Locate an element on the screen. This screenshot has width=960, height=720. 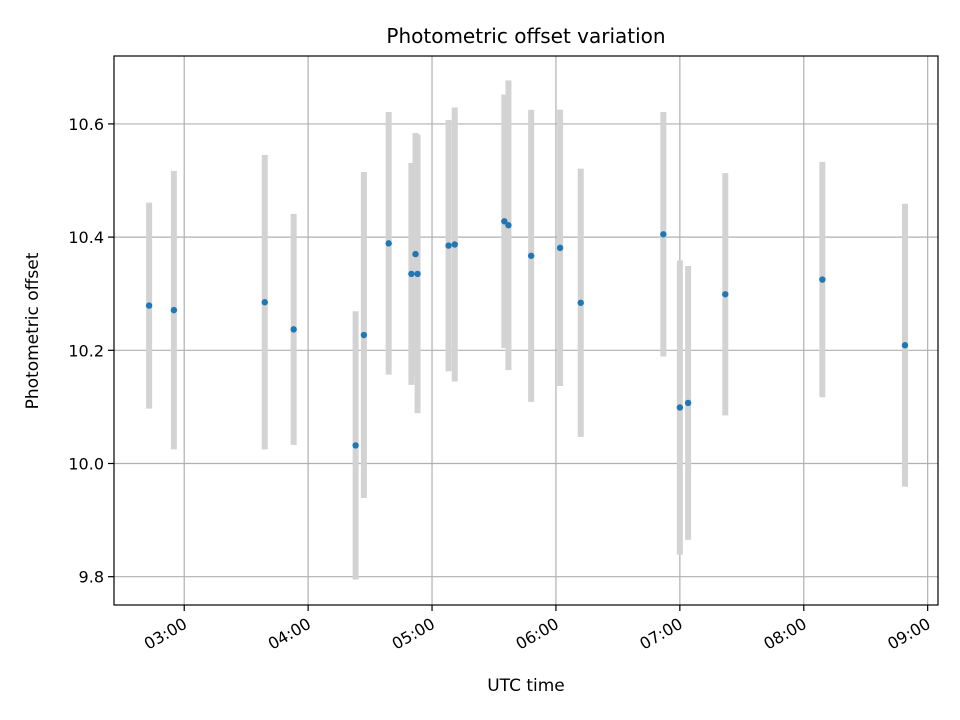
y-tick-label: 10.0 is located at coordinates (86, 464).